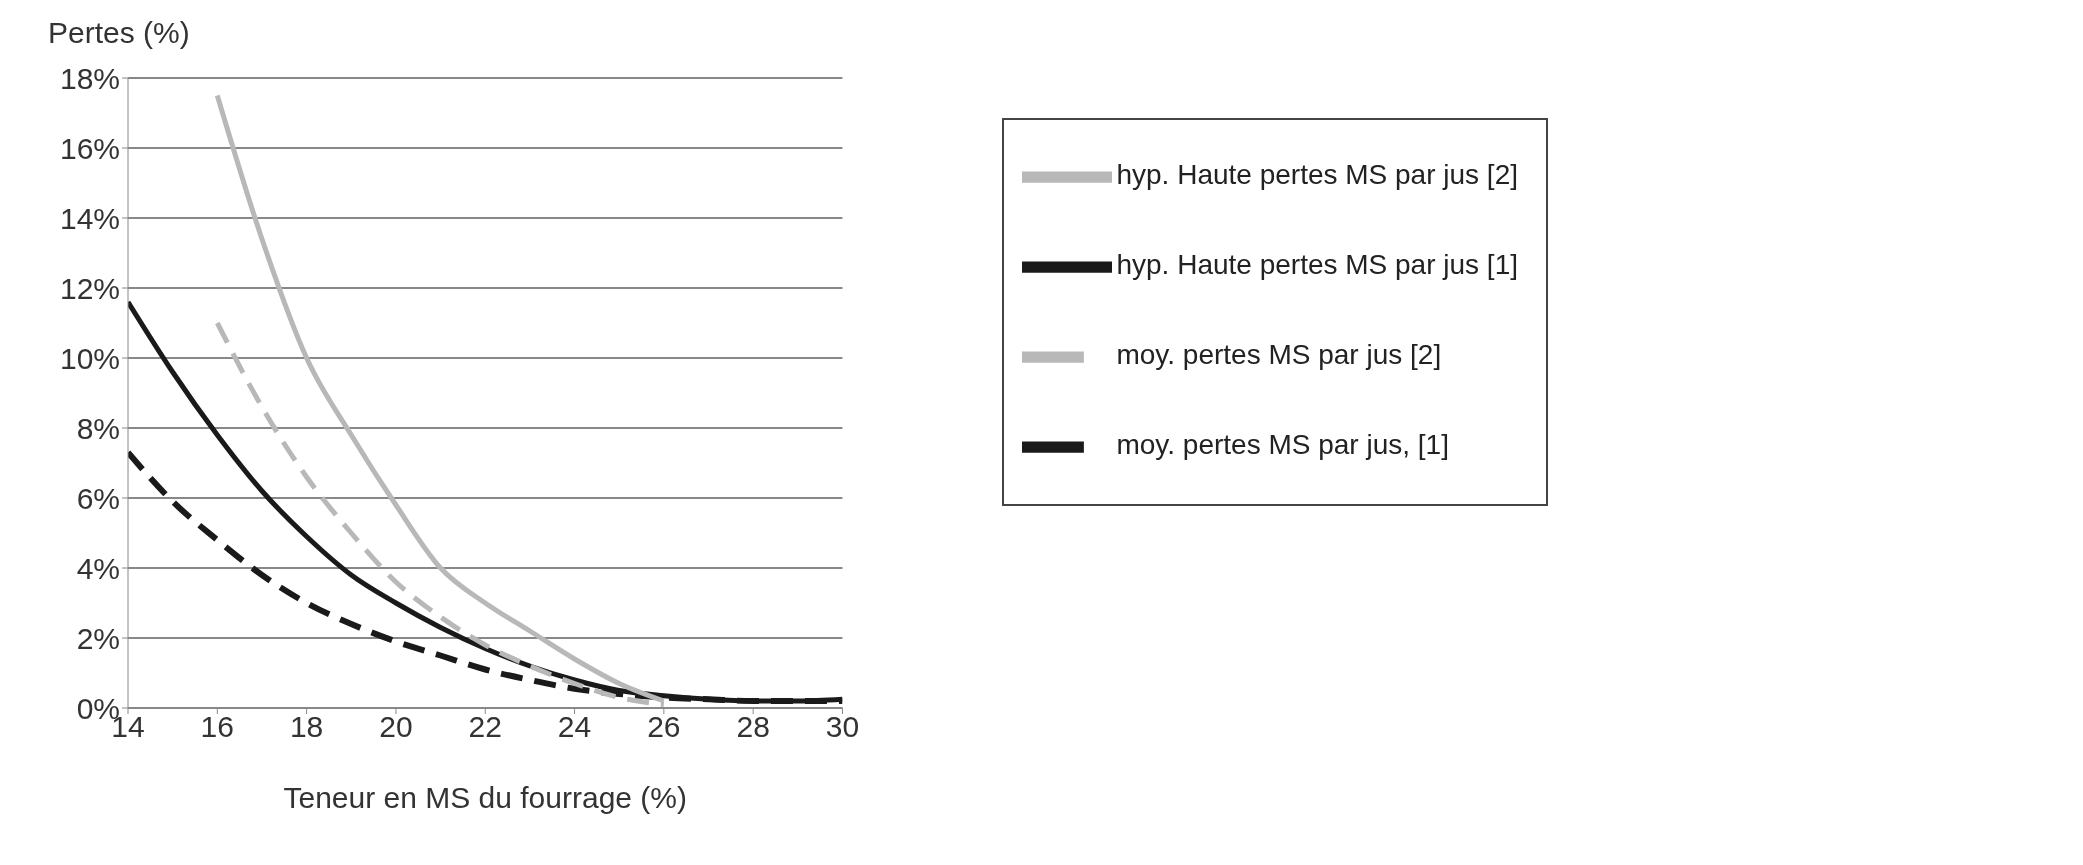  I want to click on y-tick-label: 14%, so click(89, 218).